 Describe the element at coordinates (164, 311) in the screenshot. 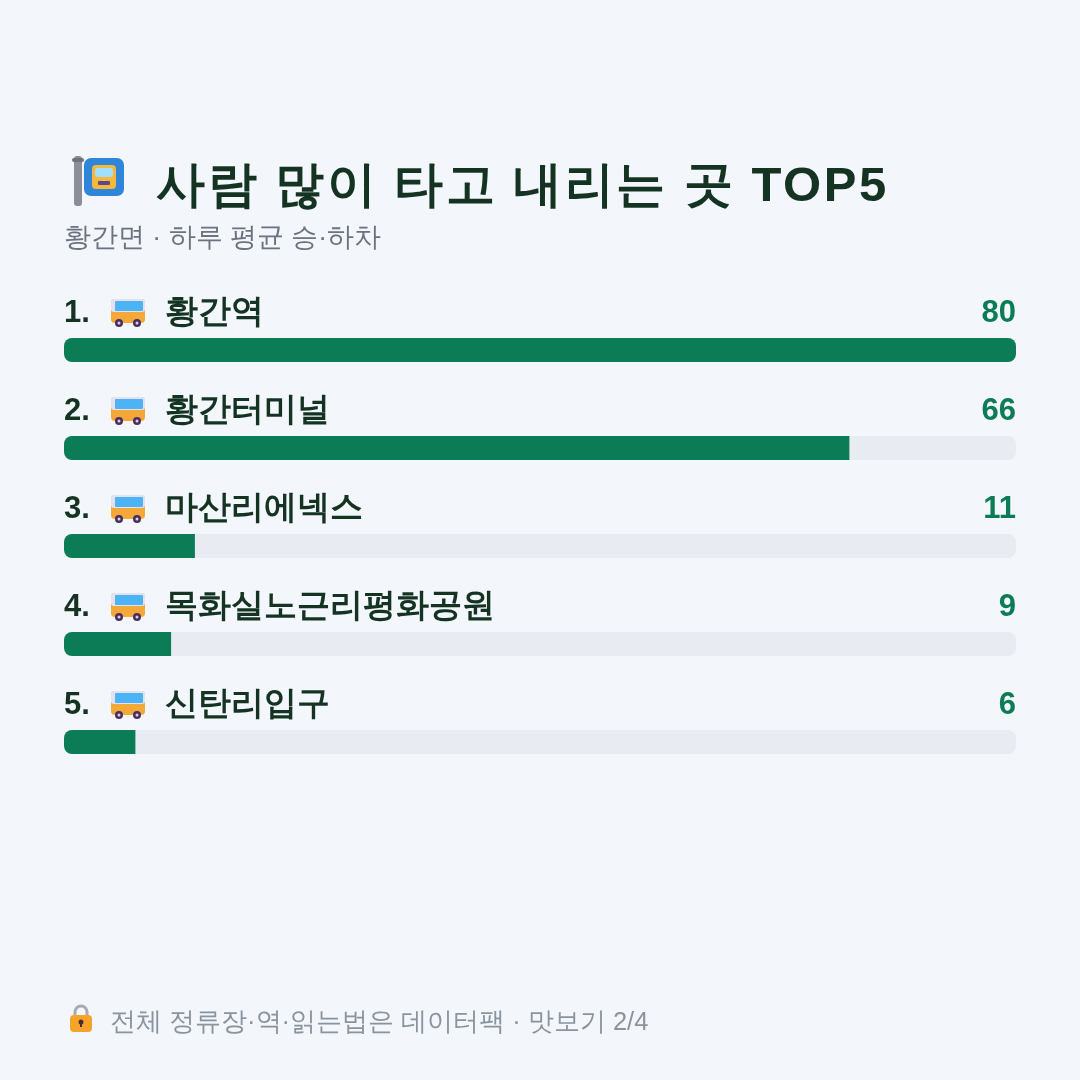

I see `category-label: 1. 황간역` at that location.